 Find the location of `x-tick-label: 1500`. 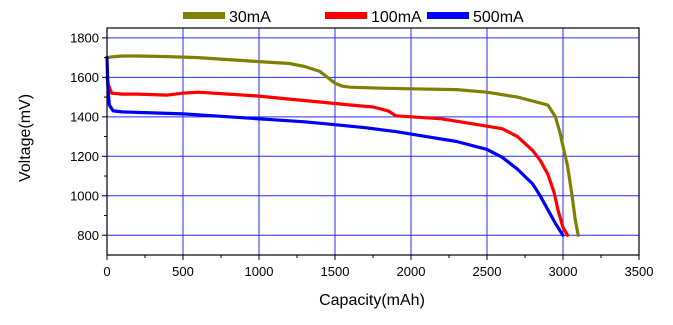

x-tick-label: 1500 is located at coordinates (335, 271).